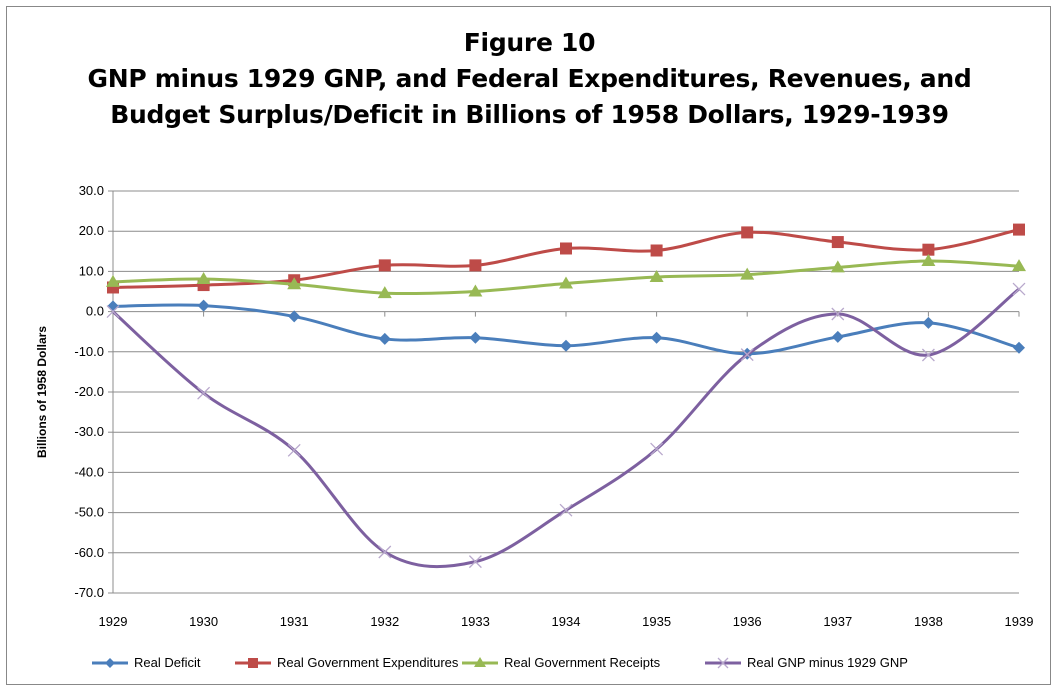 Image resolution: width=1059 pixels, height=693 pixels. I want to click on y-tick-label: 30.0, so click(91, 190).